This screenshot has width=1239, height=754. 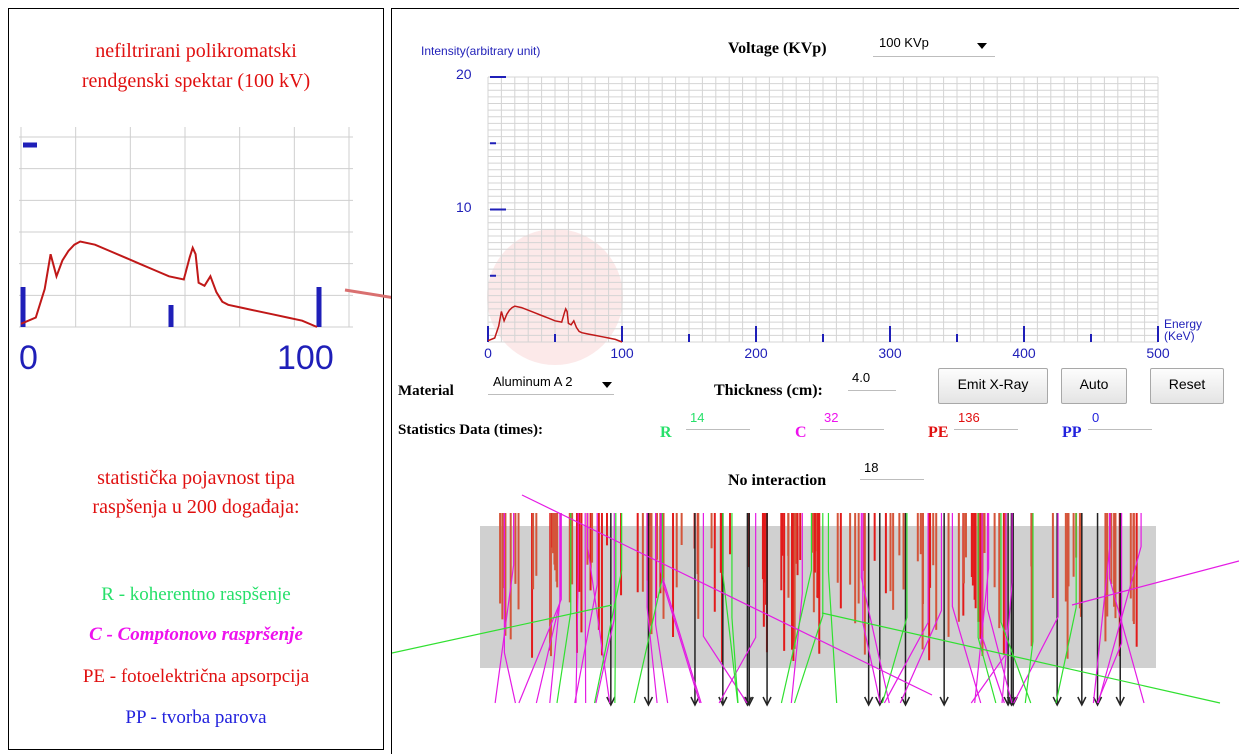 What do you see at coordinates (890, 353) in the screenshot?
I see `x-tick-label: 300` at bounding box center [890, 353].